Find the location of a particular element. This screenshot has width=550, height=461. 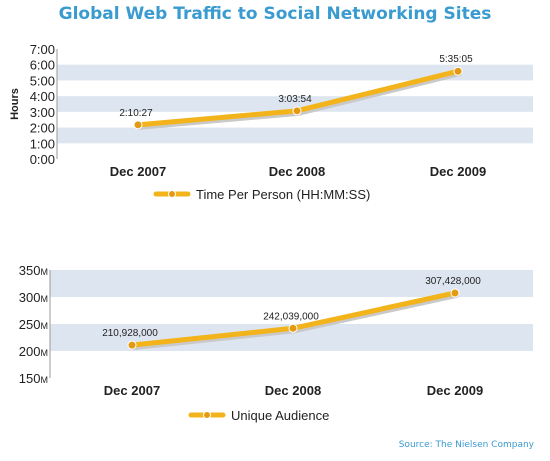

y-tick-label: 350M is located at coordinates (33, 270).